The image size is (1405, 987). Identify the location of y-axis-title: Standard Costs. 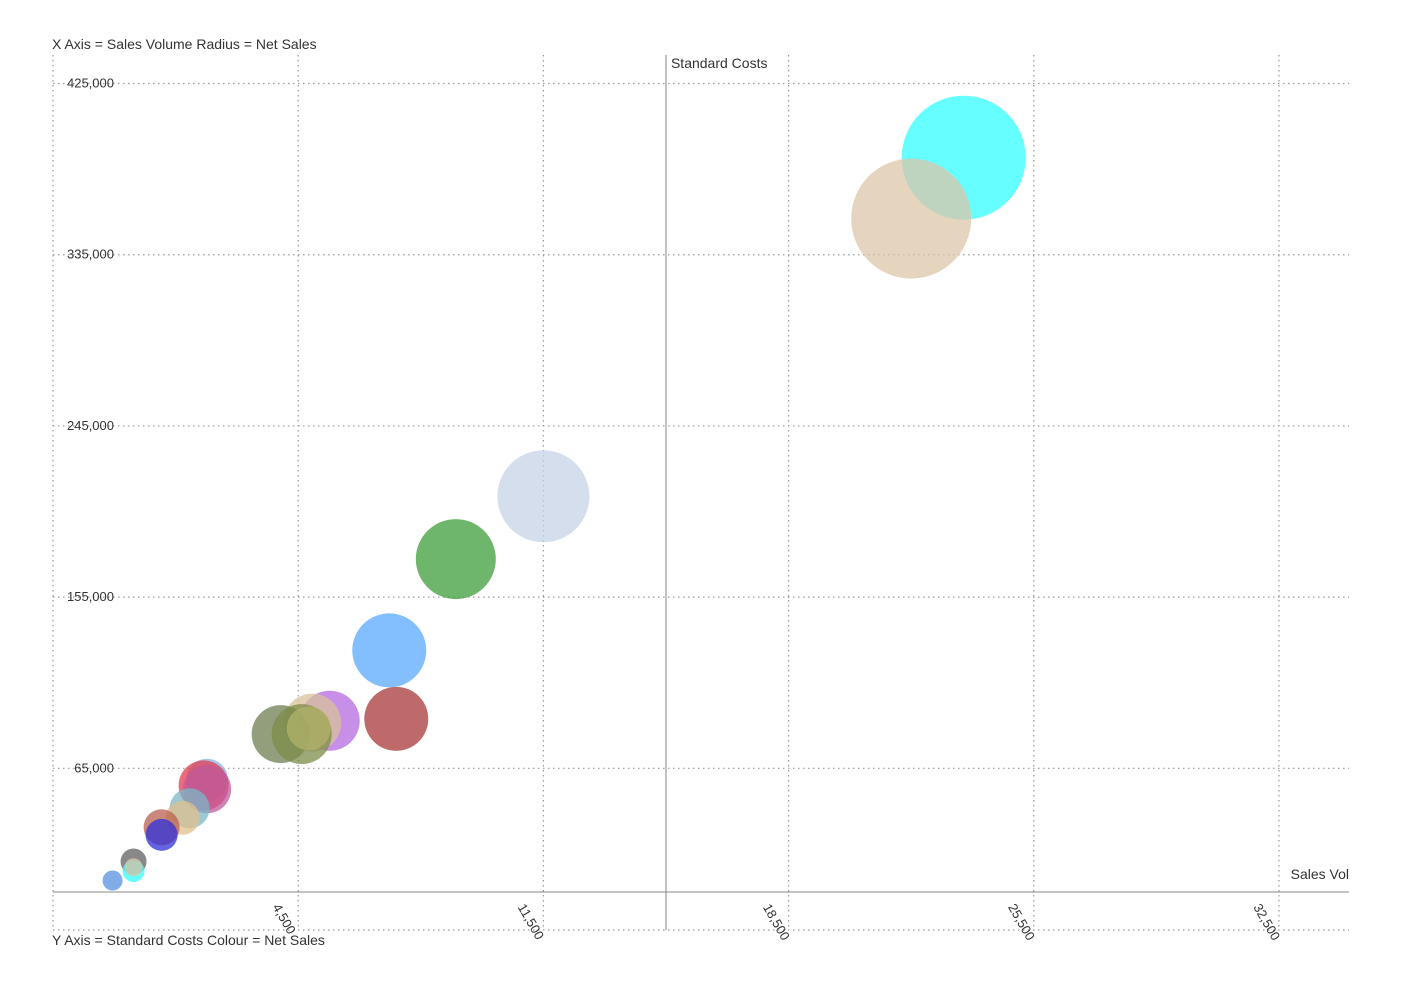
(719, 63).